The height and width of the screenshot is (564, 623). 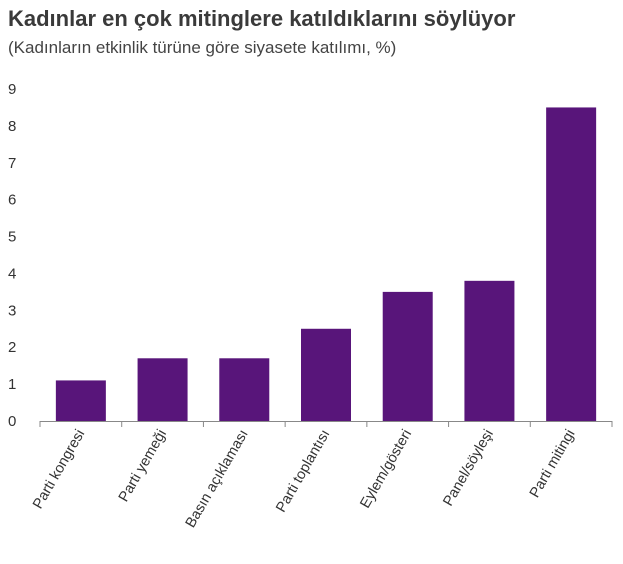 I want to click on y-tick-label: 7, so click(x=12, y=163).